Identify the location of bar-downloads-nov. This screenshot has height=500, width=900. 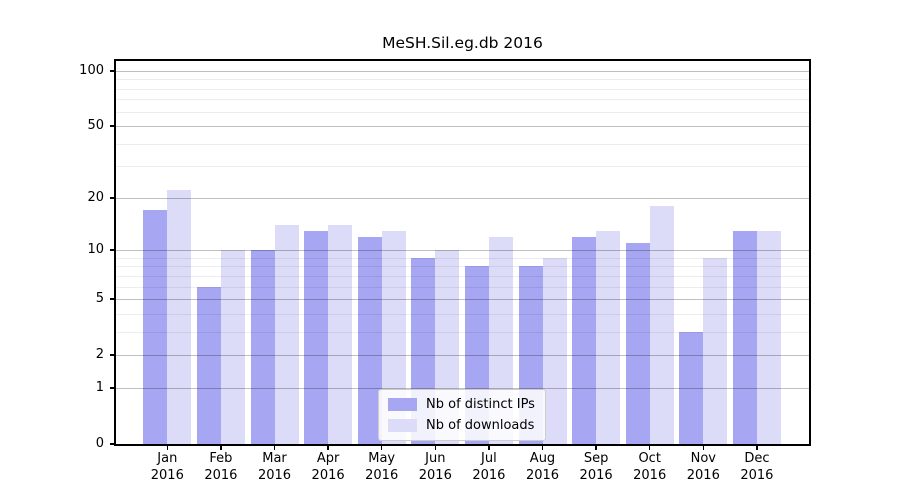
(715, 350).